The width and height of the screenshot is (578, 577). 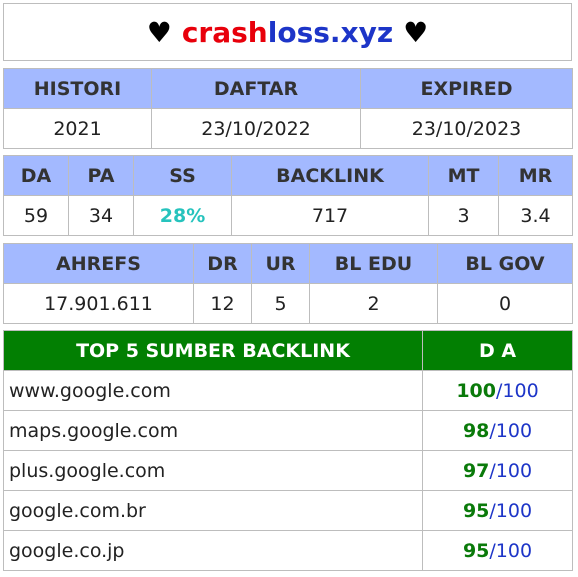 I want to click on table-row: plus.google.com 97/100, so click(x=288, y=470).